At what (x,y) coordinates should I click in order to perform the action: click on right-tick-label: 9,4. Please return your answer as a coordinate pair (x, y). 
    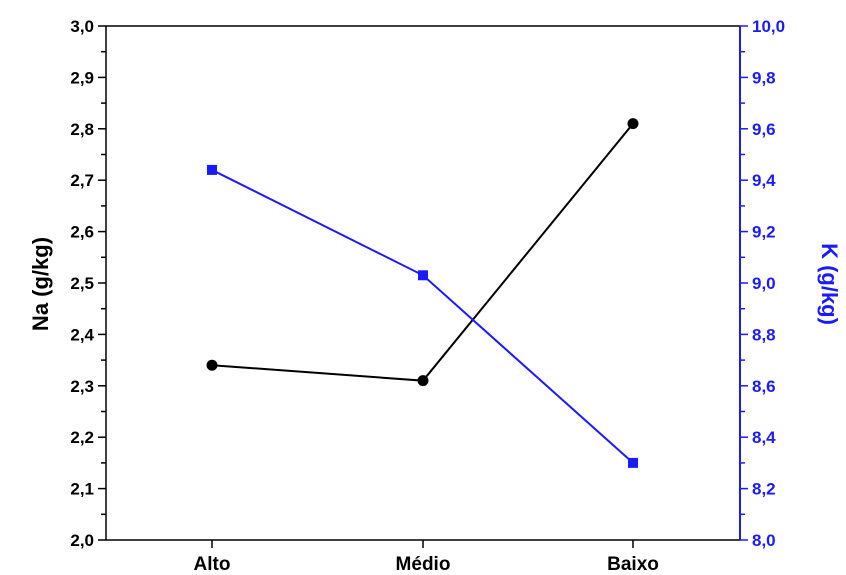
    Looking at the image, I should click on (764, 180).